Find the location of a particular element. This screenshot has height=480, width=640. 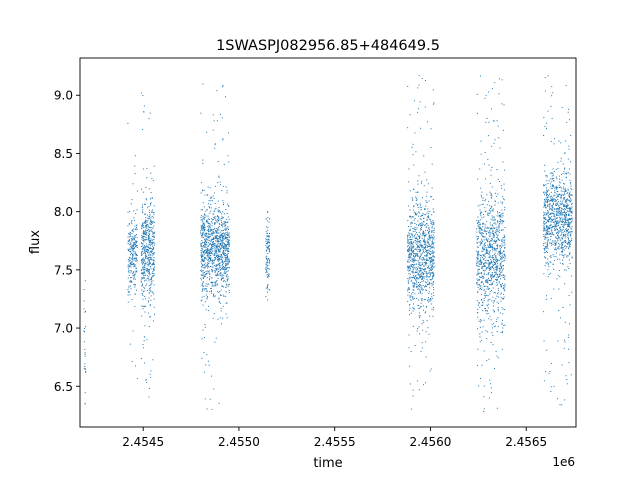

y-tick-label: 8.5 is located at coordinates (63, 154).